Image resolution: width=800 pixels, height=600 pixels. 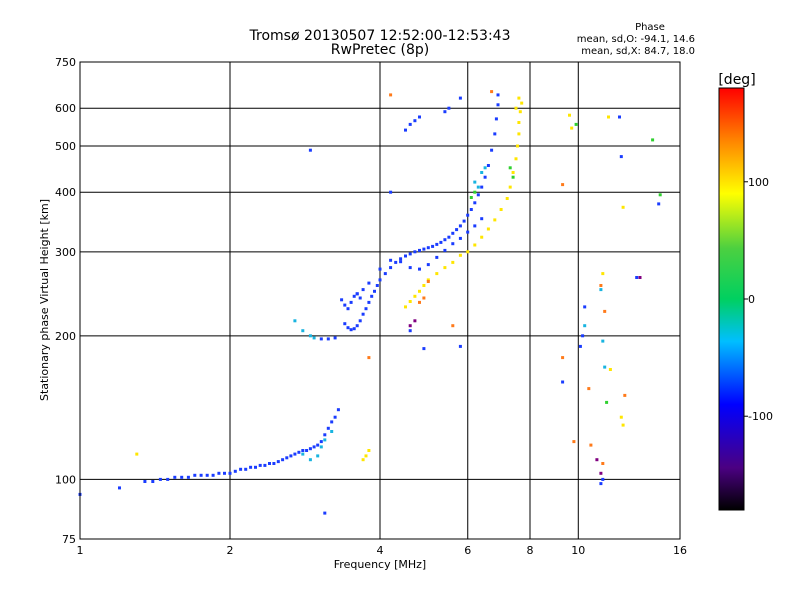 I want to click on y-tick-label: 750, so click(x=65, y=62).